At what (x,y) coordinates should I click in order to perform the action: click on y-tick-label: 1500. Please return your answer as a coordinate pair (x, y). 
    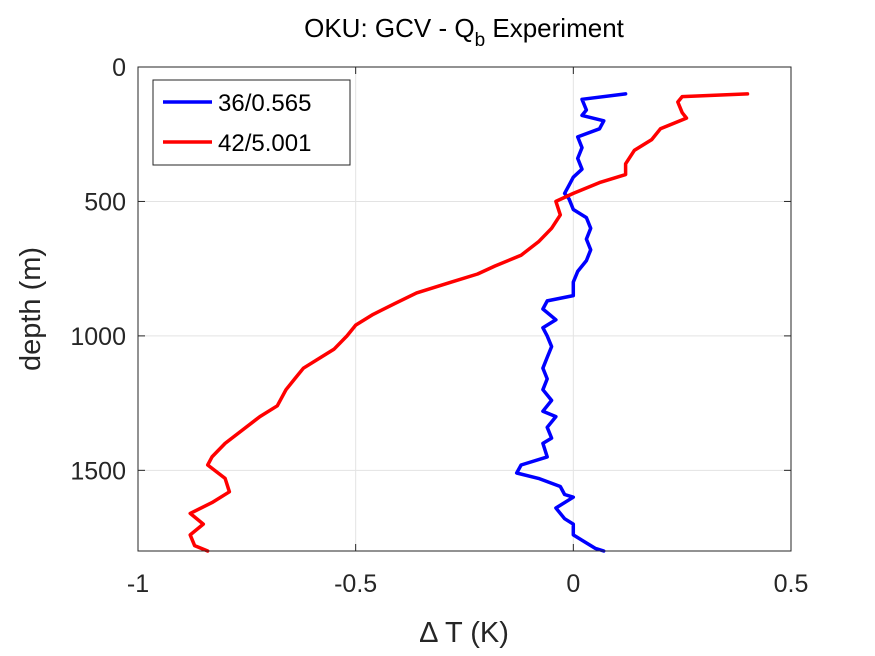
    Looking at the image, I should click on (98, 471).